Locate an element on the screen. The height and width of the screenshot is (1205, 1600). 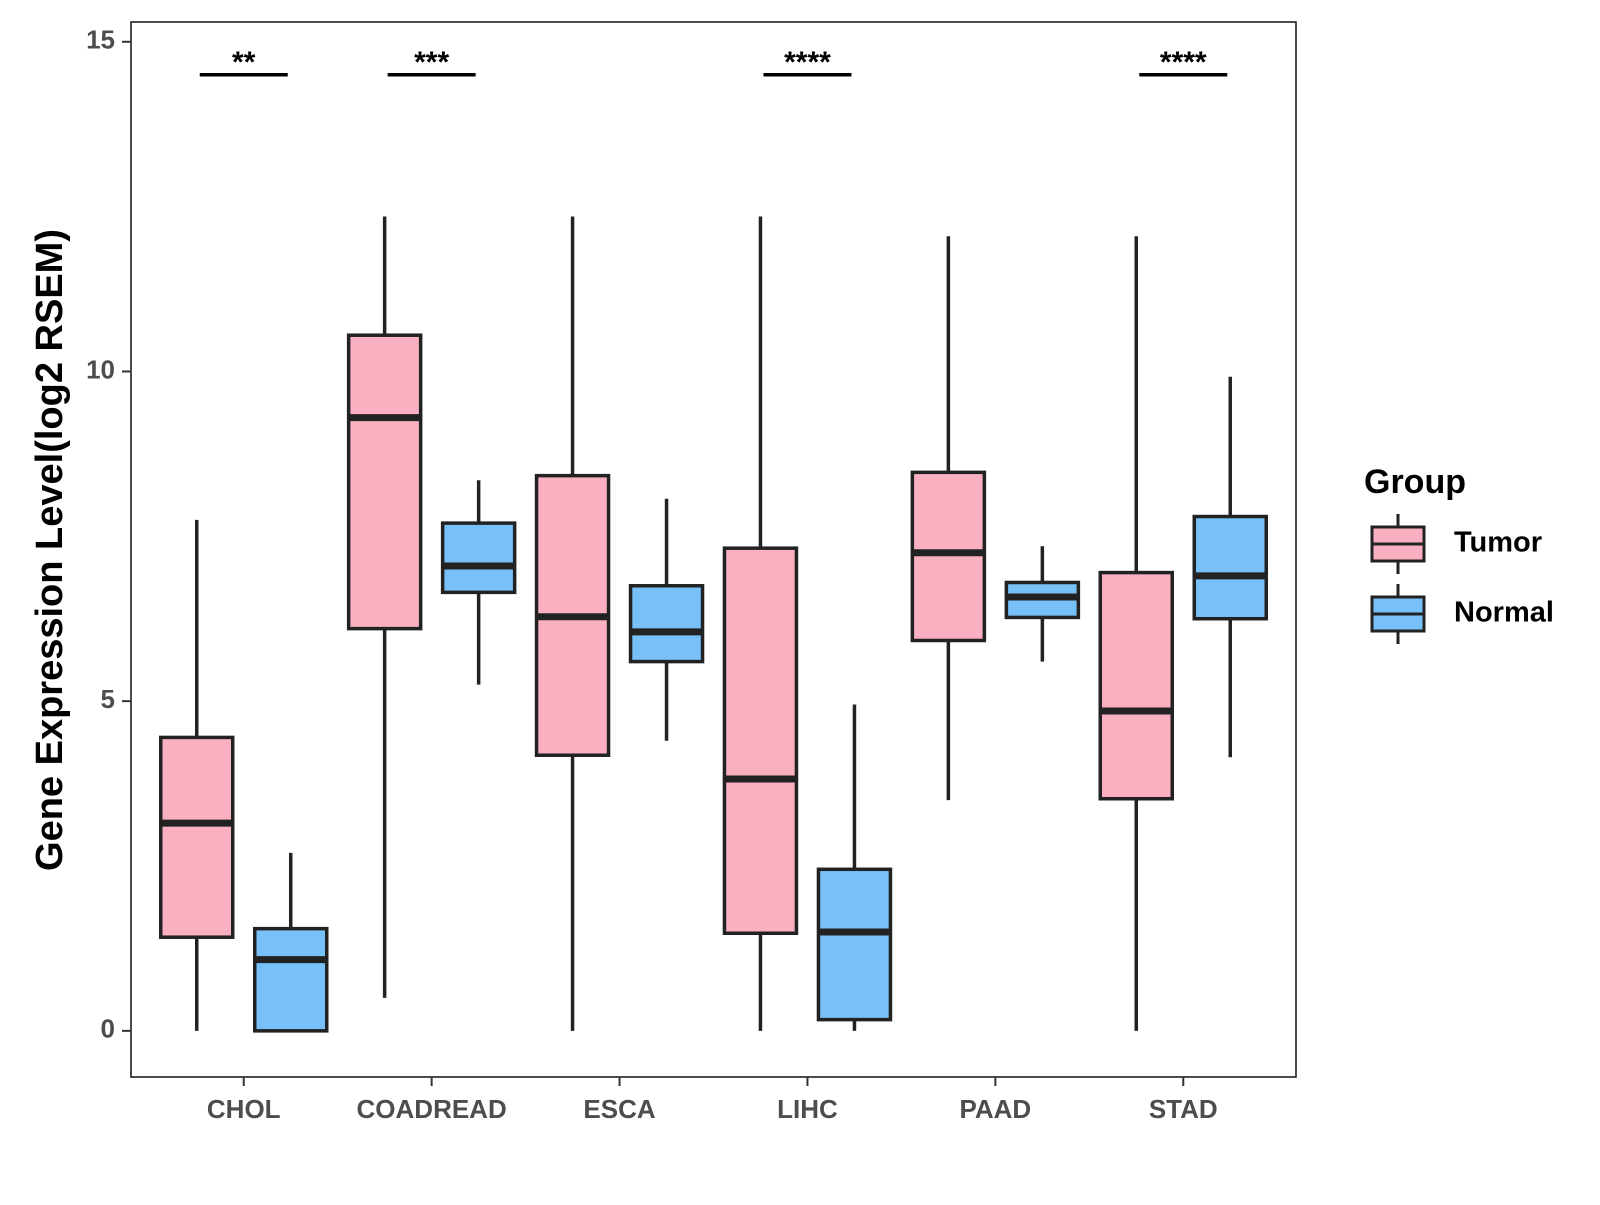
box-tumor-lihc is located at coordinates (760, 623).